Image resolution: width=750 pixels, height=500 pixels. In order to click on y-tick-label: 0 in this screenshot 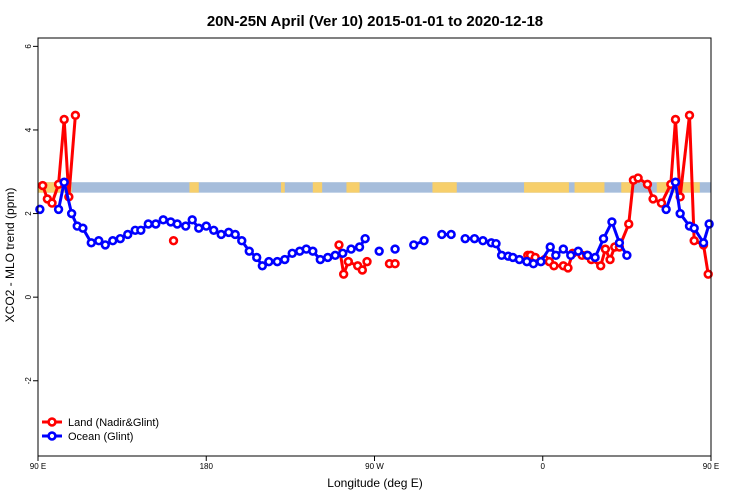, I will do `click(28, 296)`.